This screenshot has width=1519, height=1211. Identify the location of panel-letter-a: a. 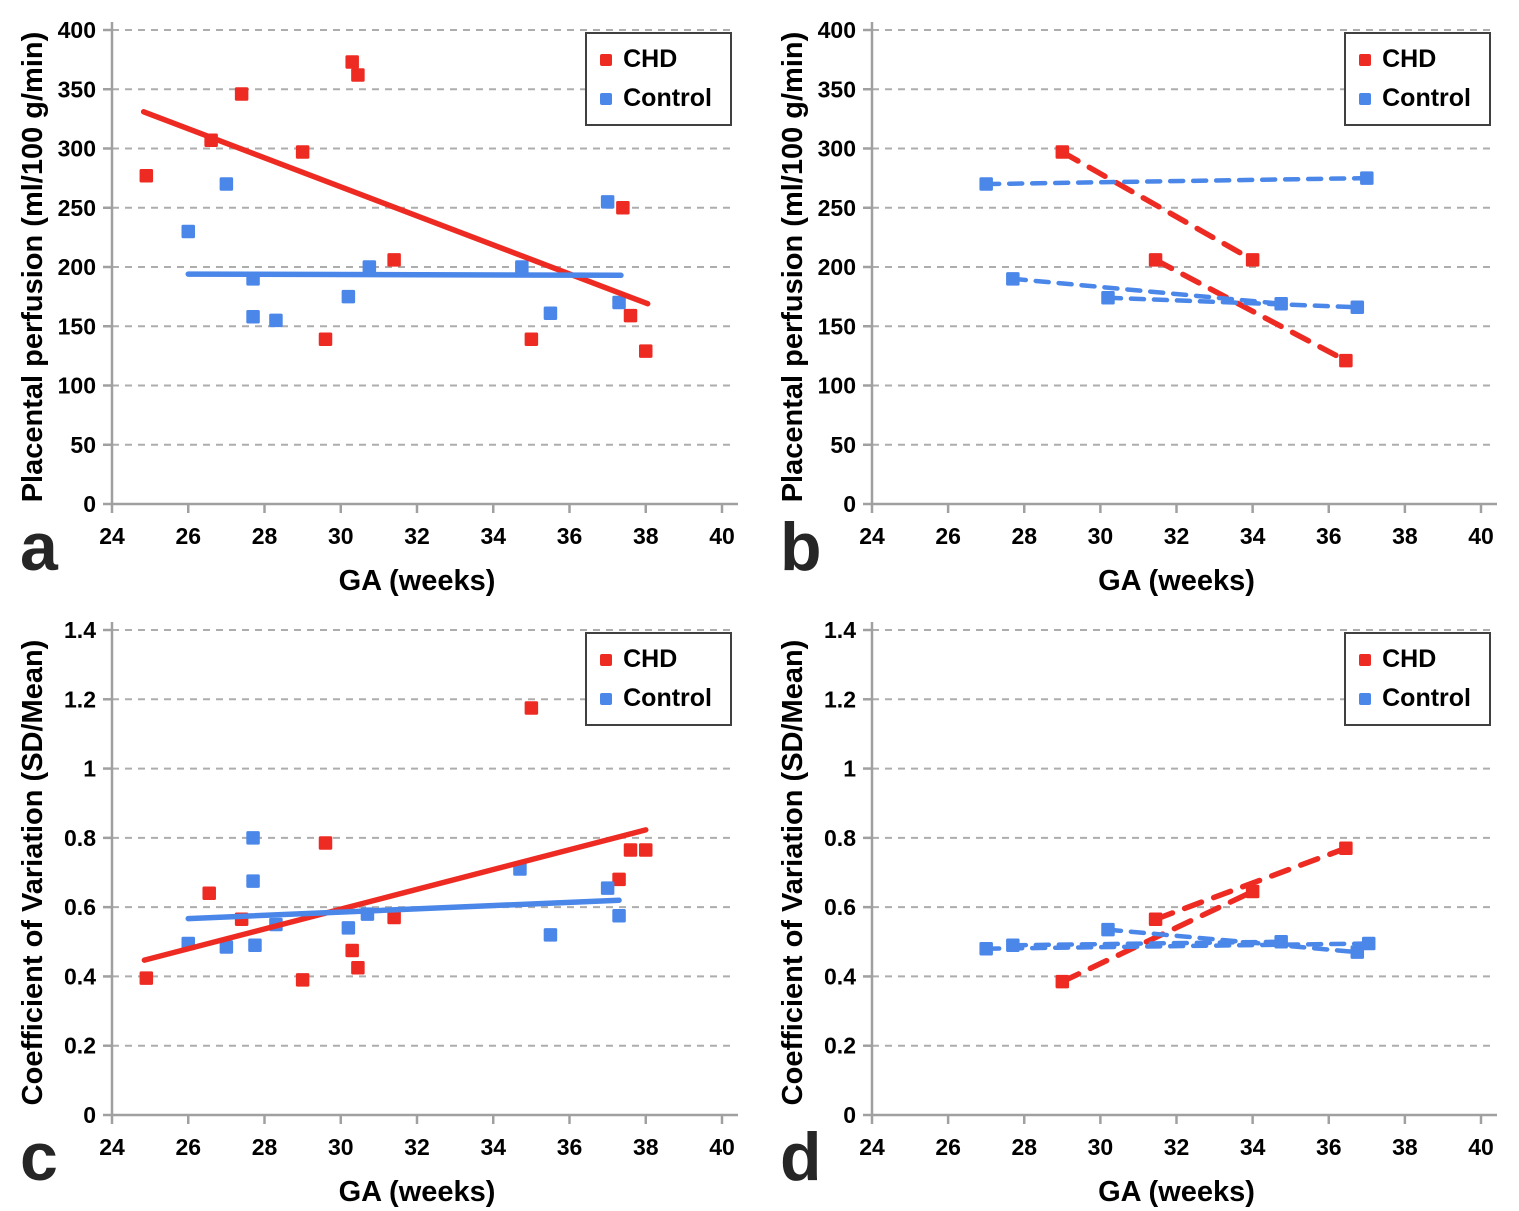
(39, 547).